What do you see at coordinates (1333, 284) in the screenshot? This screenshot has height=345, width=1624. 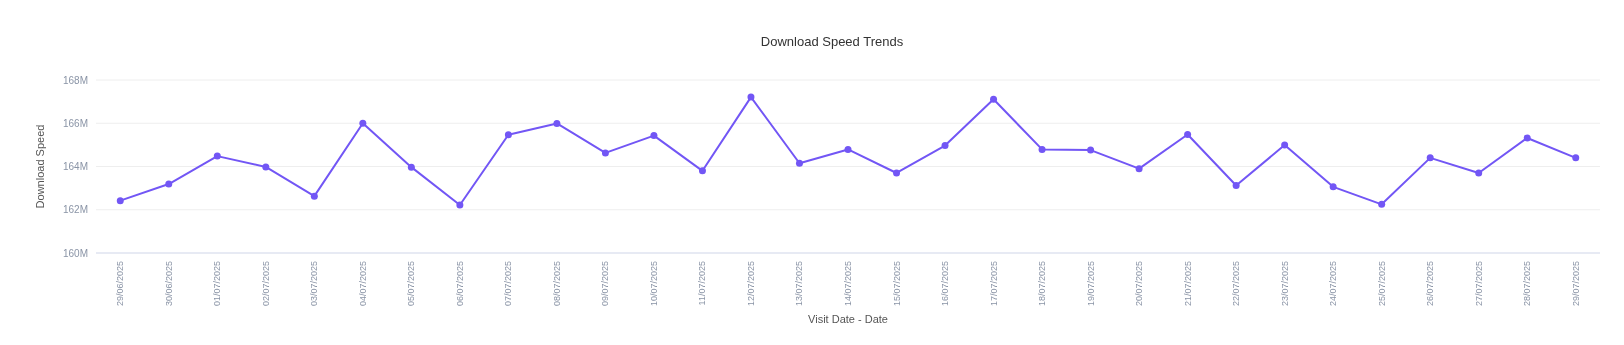 I see `x-tick-label: 24/07/2025` at bounding box center [1333, 284].